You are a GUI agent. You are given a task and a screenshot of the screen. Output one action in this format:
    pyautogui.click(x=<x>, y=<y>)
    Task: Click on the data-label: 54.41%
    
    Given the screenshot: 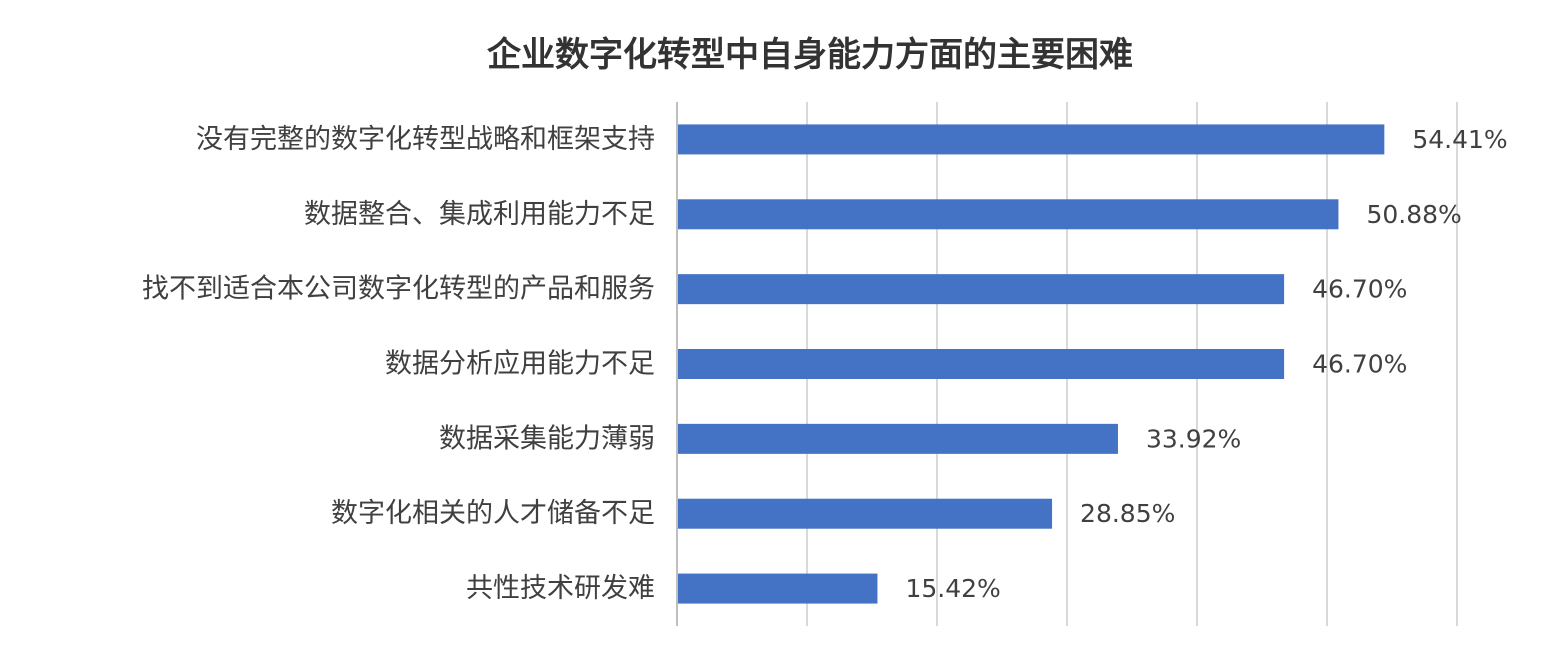 What is the action you would take?
    pyautogui.click(x=1459, y=139)
    